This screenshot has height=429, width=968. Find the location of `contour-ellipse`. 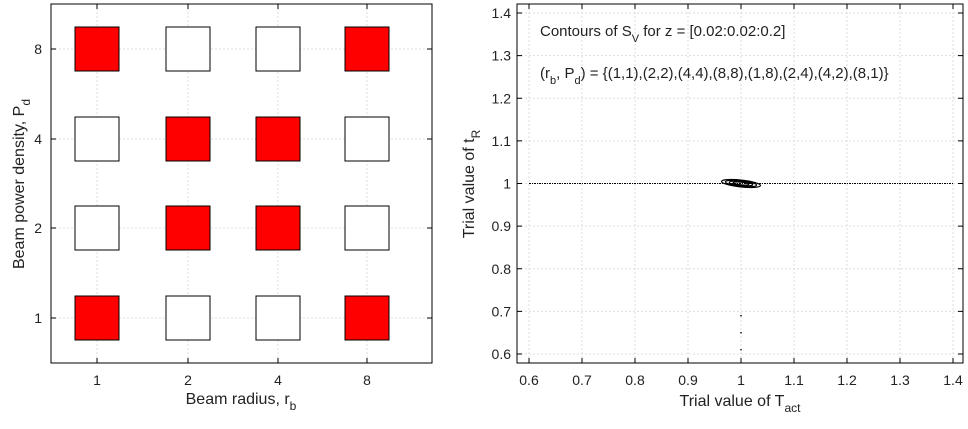

contour-ellipse is located at coordinates (741, 183).